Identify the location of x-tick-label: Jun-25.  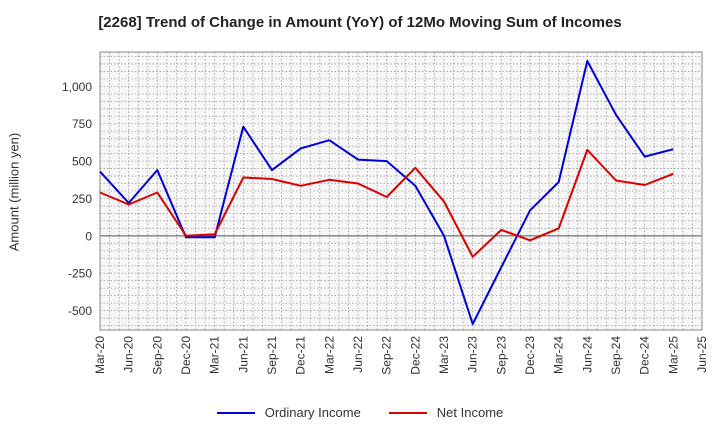
(702, 354).